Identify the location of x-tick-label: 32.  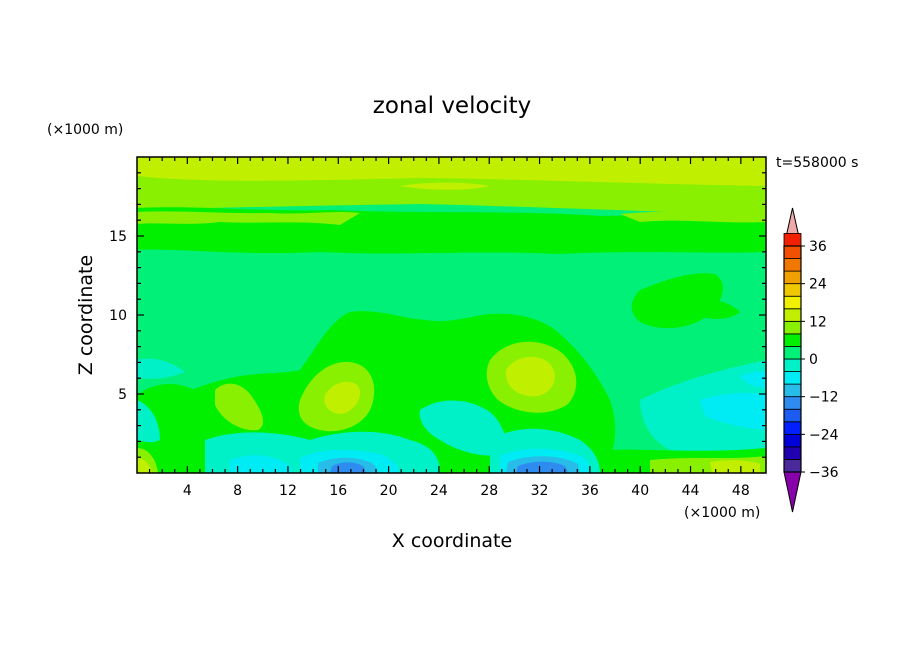
(540, 491).